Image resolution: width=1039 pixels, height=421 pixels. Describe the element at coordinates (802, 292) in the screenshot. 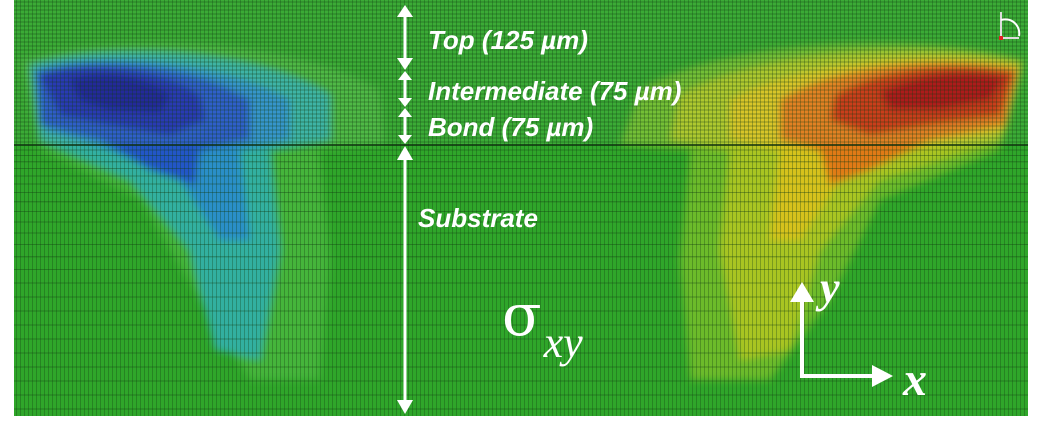

I see `y-axis-arrowhead` at that location.